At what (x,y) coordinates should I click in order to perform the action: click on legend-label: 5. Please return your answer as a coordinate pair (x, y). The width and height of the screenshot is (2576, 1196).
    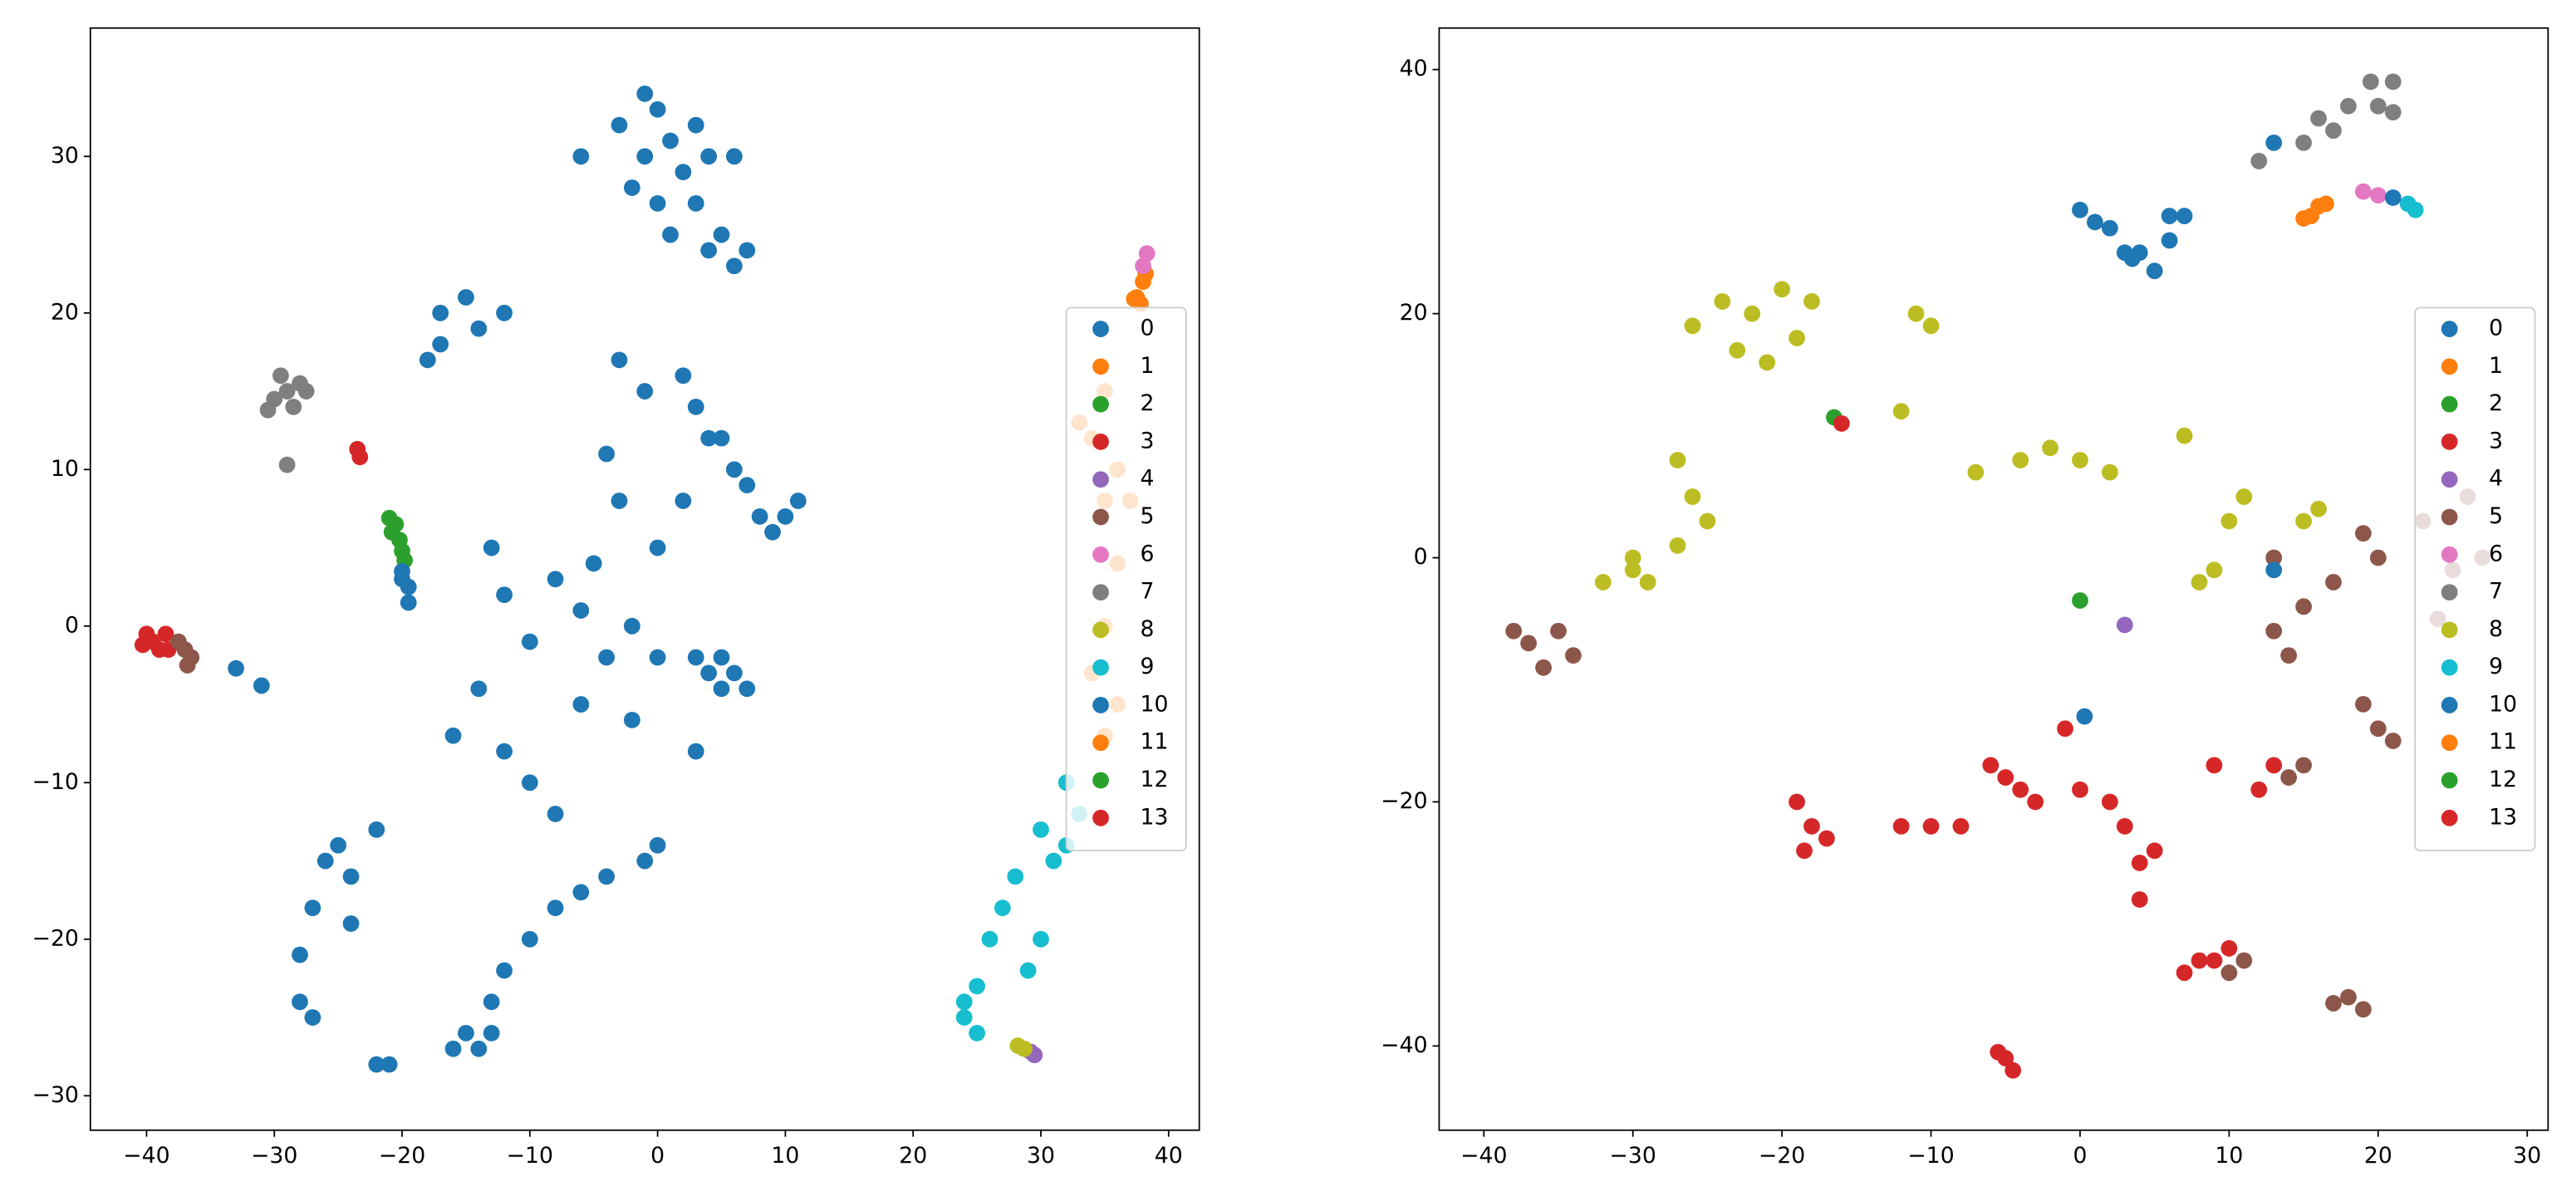
    Looking at the image, I should click on (1148, 516).